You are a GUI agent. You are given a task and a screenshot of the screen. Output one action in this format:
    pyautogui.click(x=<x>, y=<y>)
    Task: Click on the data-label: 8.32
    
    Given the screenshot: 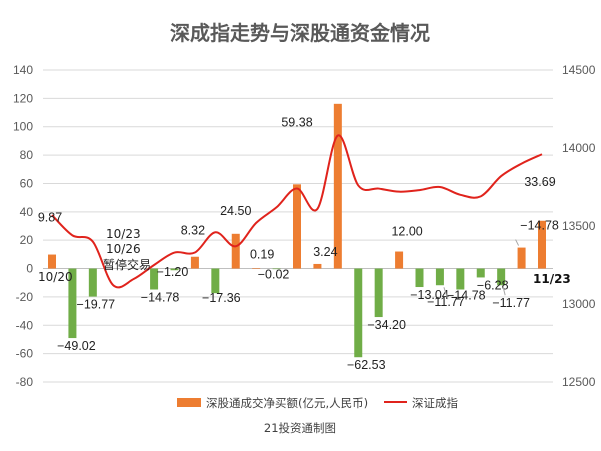 What is the action you would take?
    pyautogui.click(x=193, y=231)
    